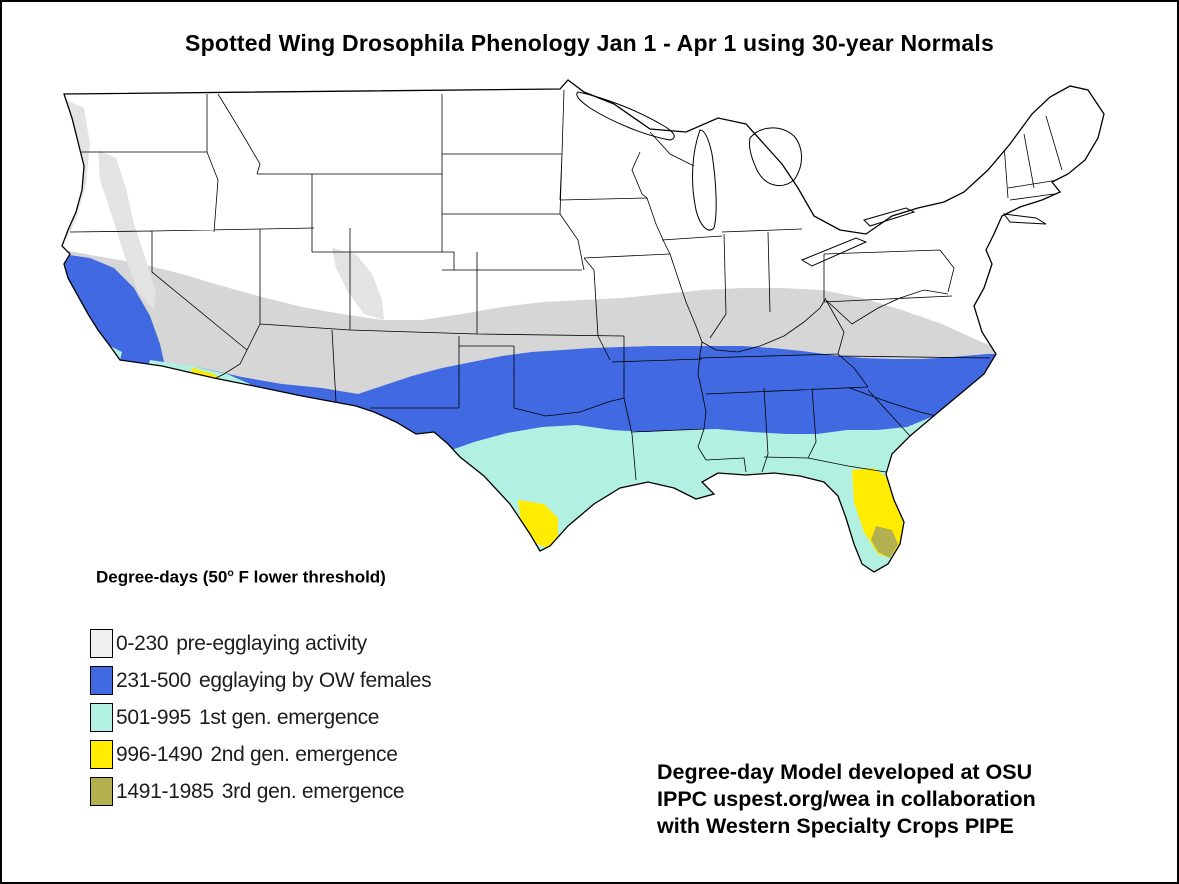 The width and height of the screenshot is (1179, 884). Describe the element at coordinates (834, 252) in the screenshot. I see `lake-erie` at that location.